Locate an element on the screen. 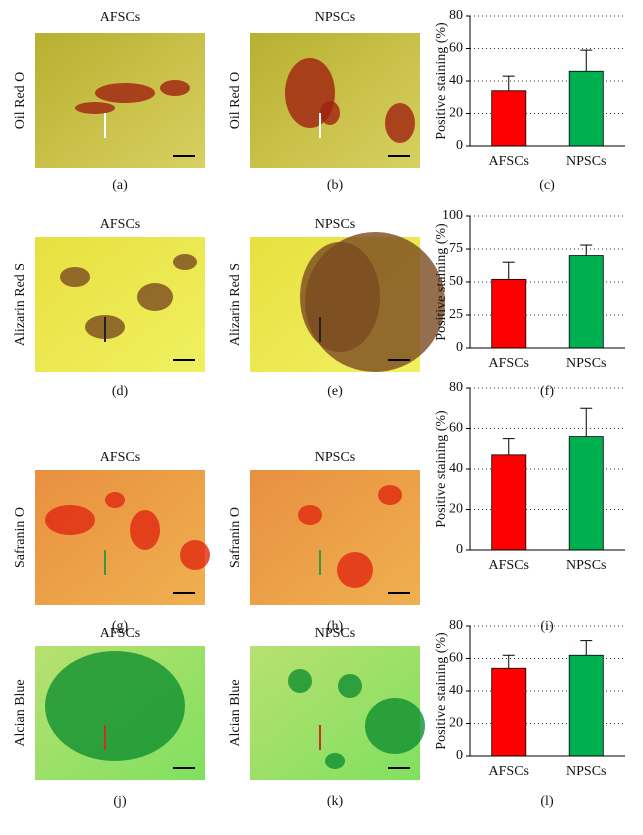 Image resolution: width=643 pixels, height=835 pixels. panel-label: (b) is located at coordinates (335, 185).